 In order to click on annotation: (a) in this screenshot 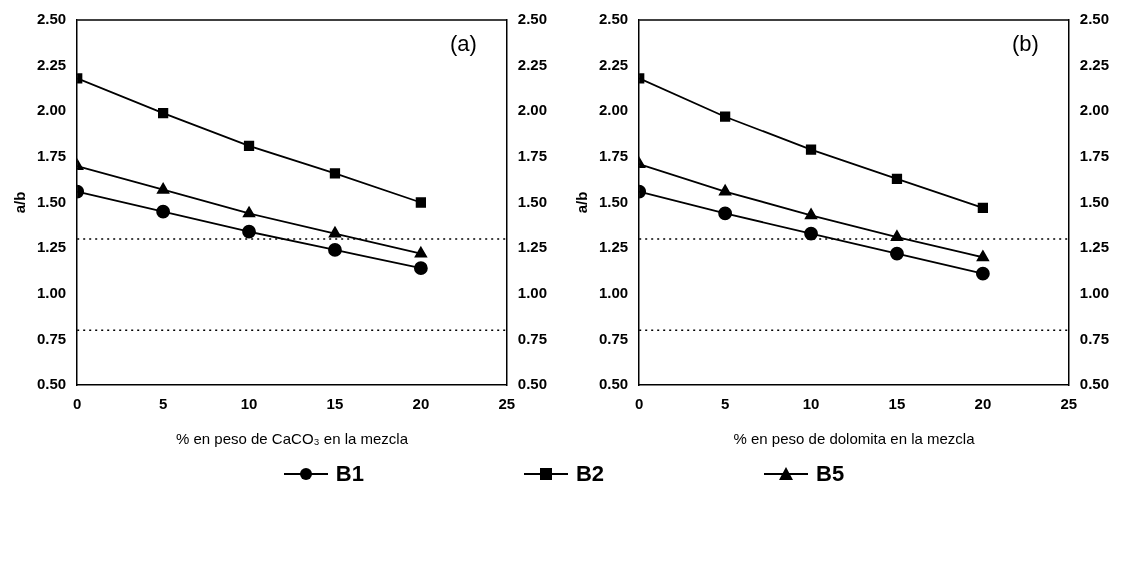, I will do `click(463, 44)`.